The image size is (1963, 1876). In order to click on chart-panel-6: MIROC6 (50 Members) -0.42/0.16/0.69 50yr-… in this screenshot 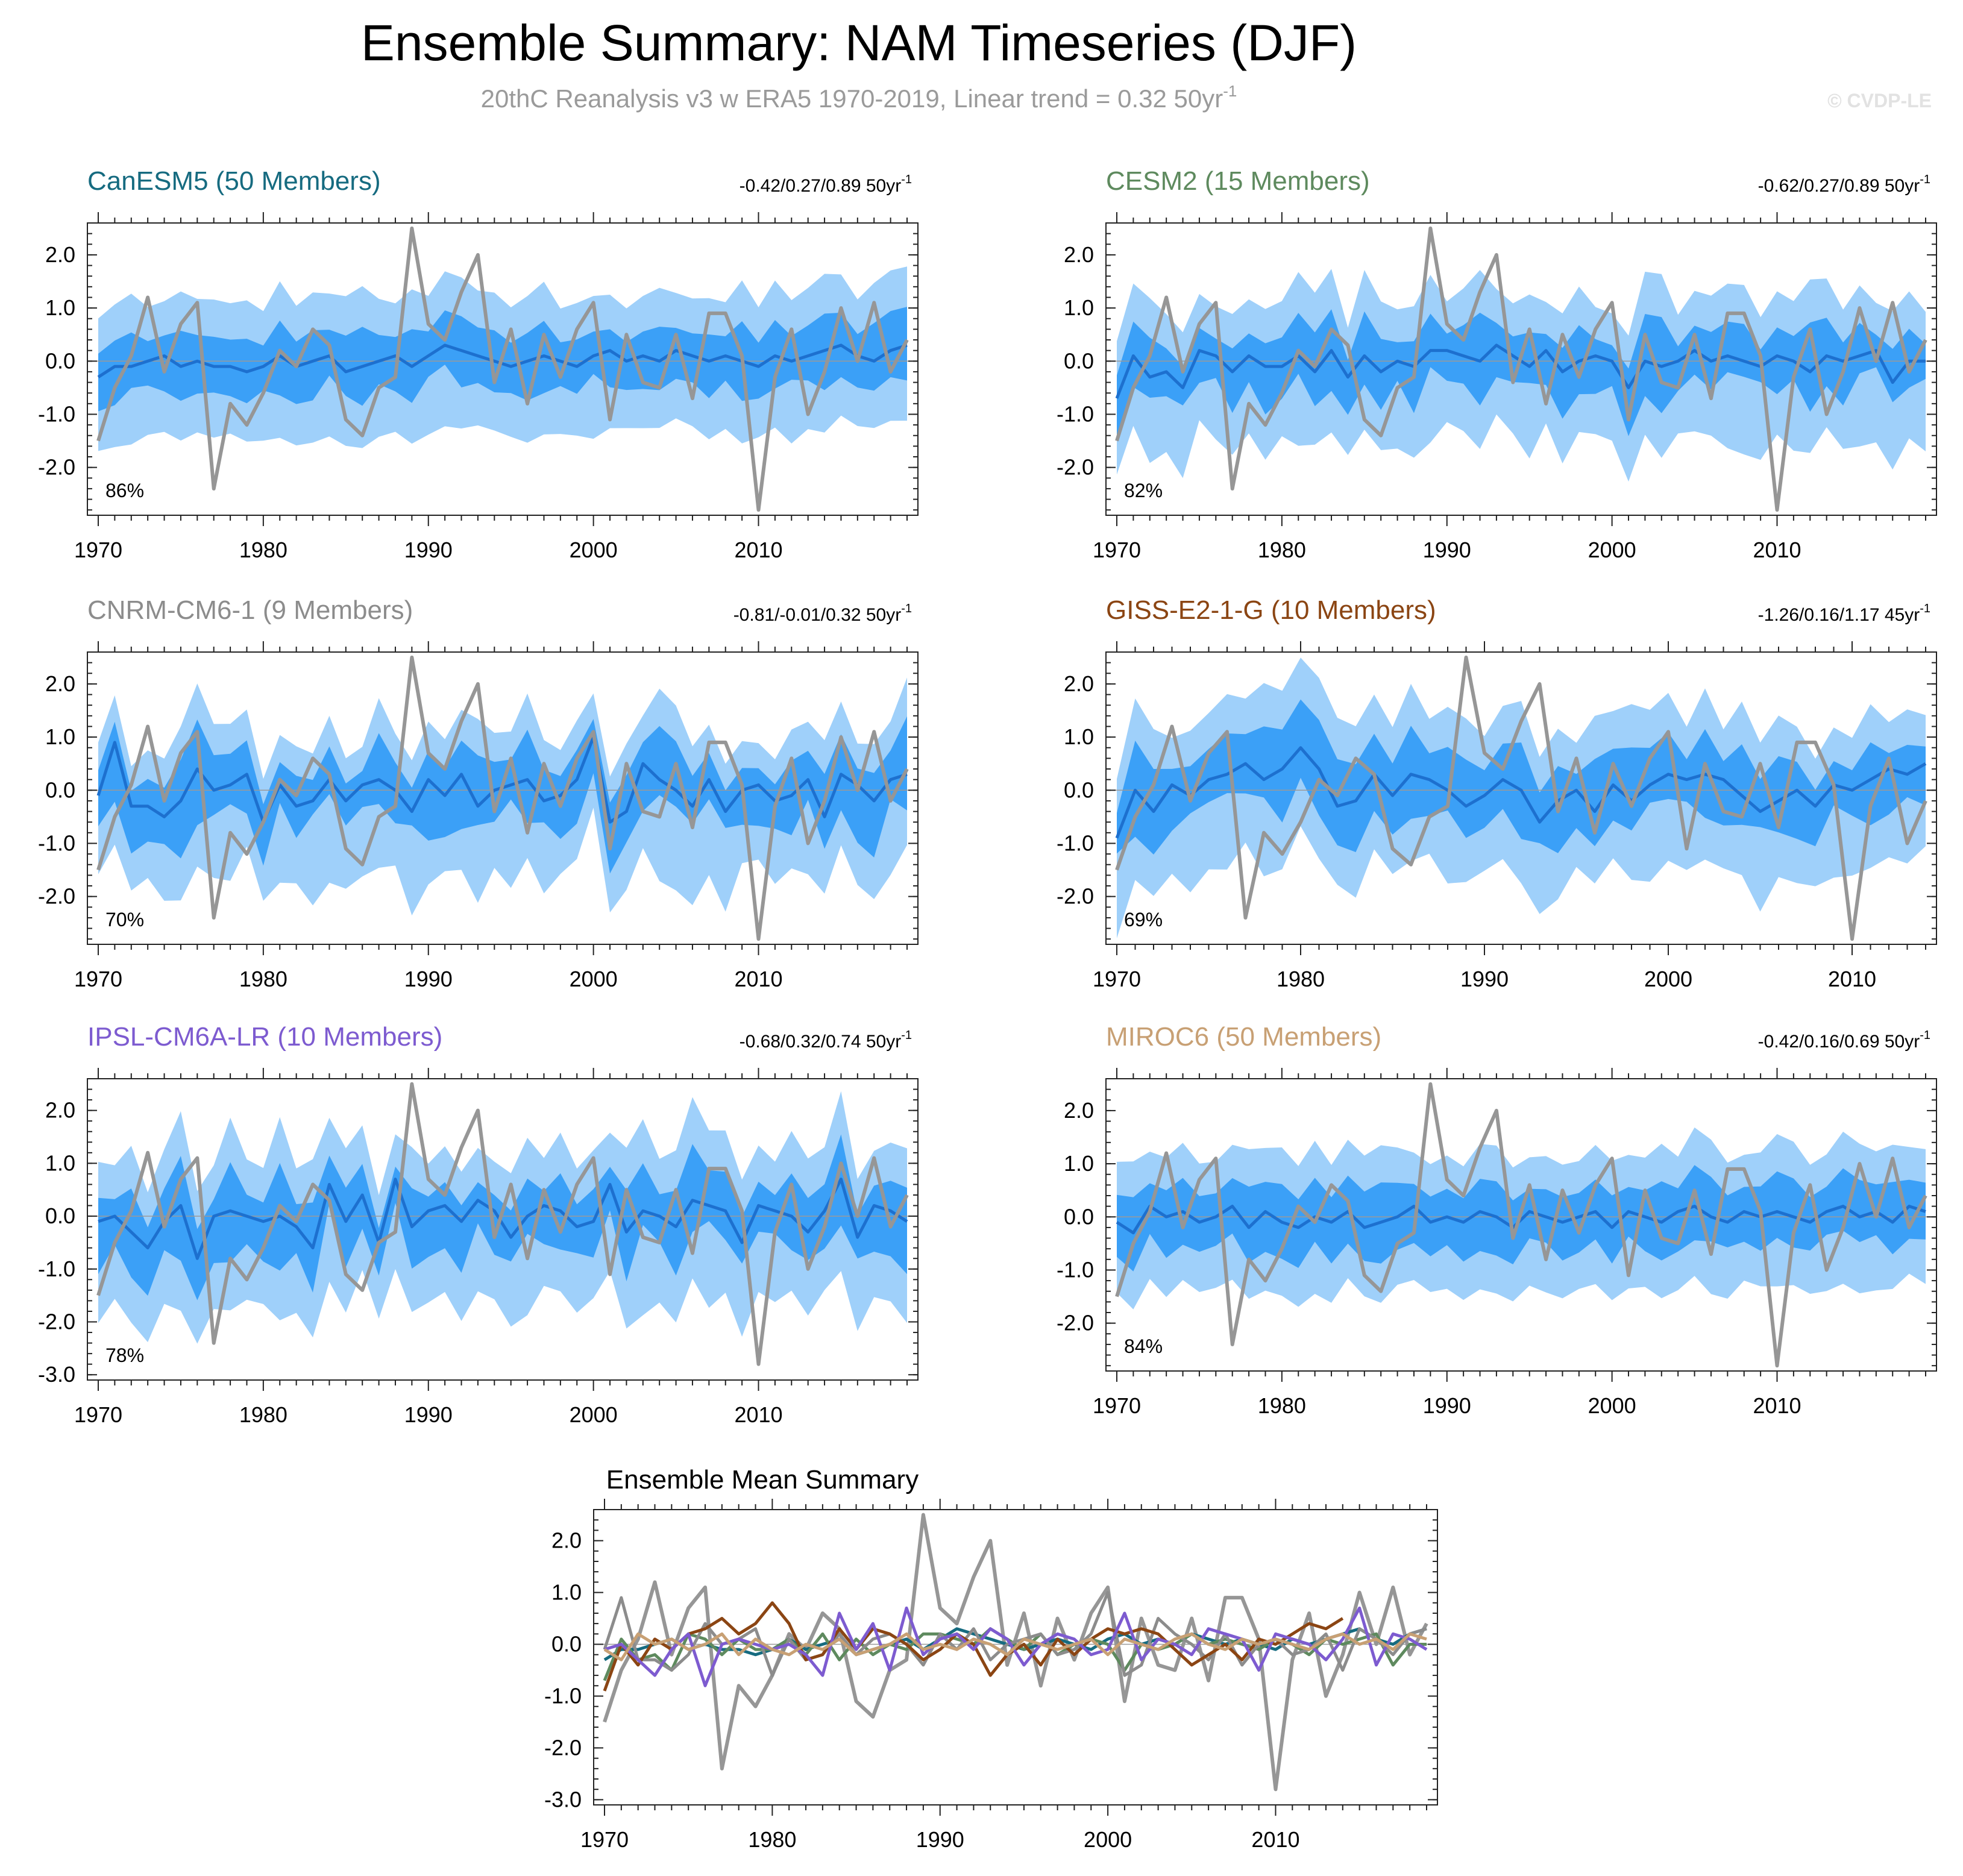, I will do `click(1497, 1220)`.